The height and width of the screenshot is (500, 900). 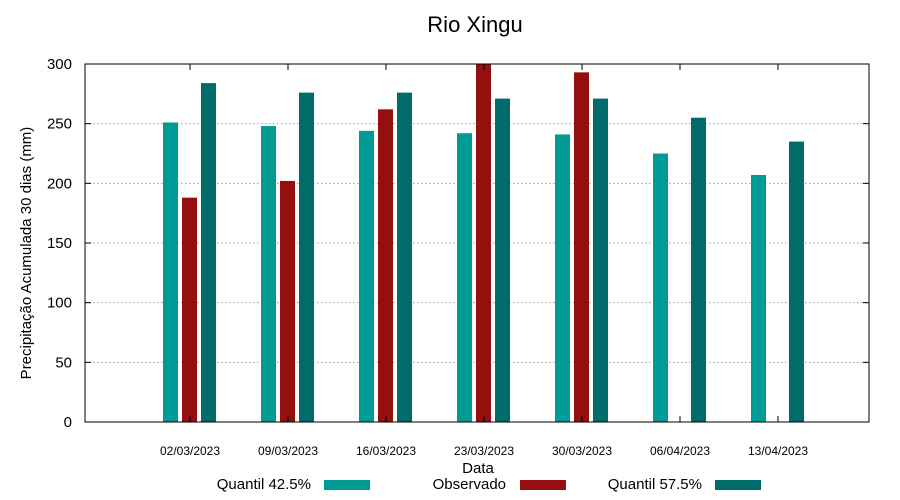 What do you see at coordinates (190, 451) in the screenshot?
I see `x-tick-label: 02/03/2023` at bounding box center [190, 451].